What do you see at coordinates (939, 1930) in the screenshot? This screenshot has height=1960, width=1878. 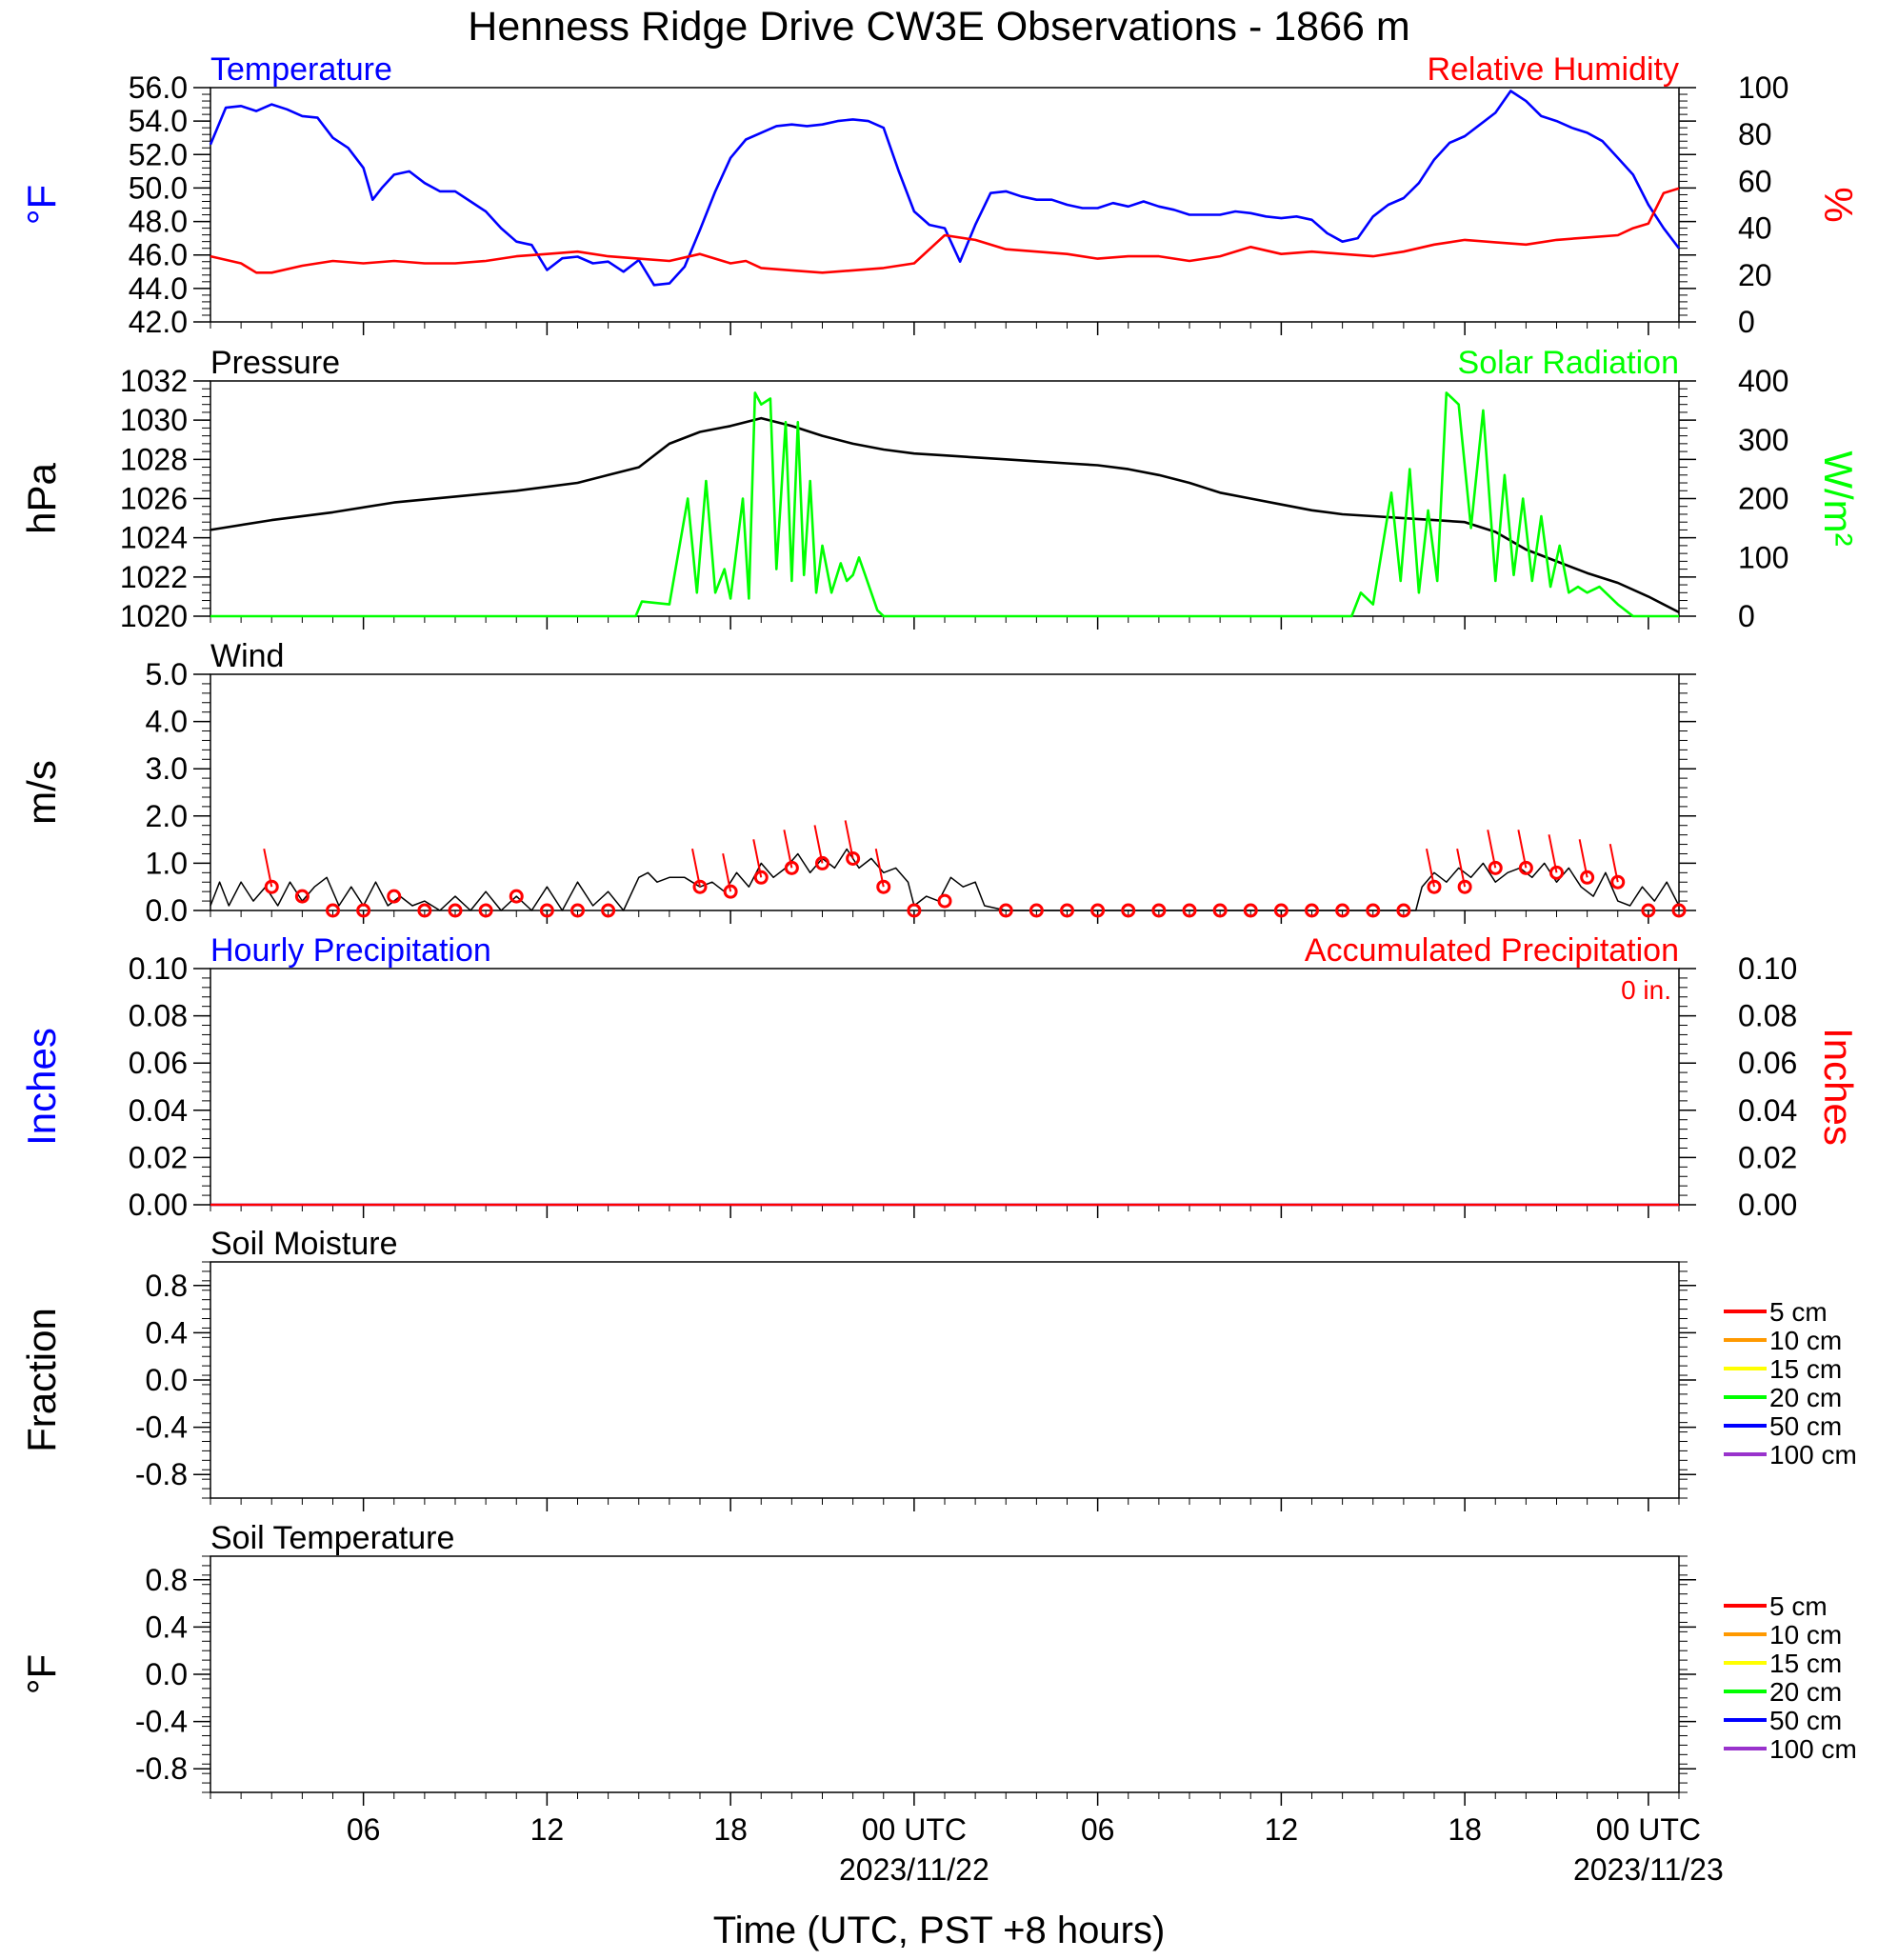 I see `x-axis-title: Time (UTC, PST +8 hours)` at bounding box center [939, 1930].